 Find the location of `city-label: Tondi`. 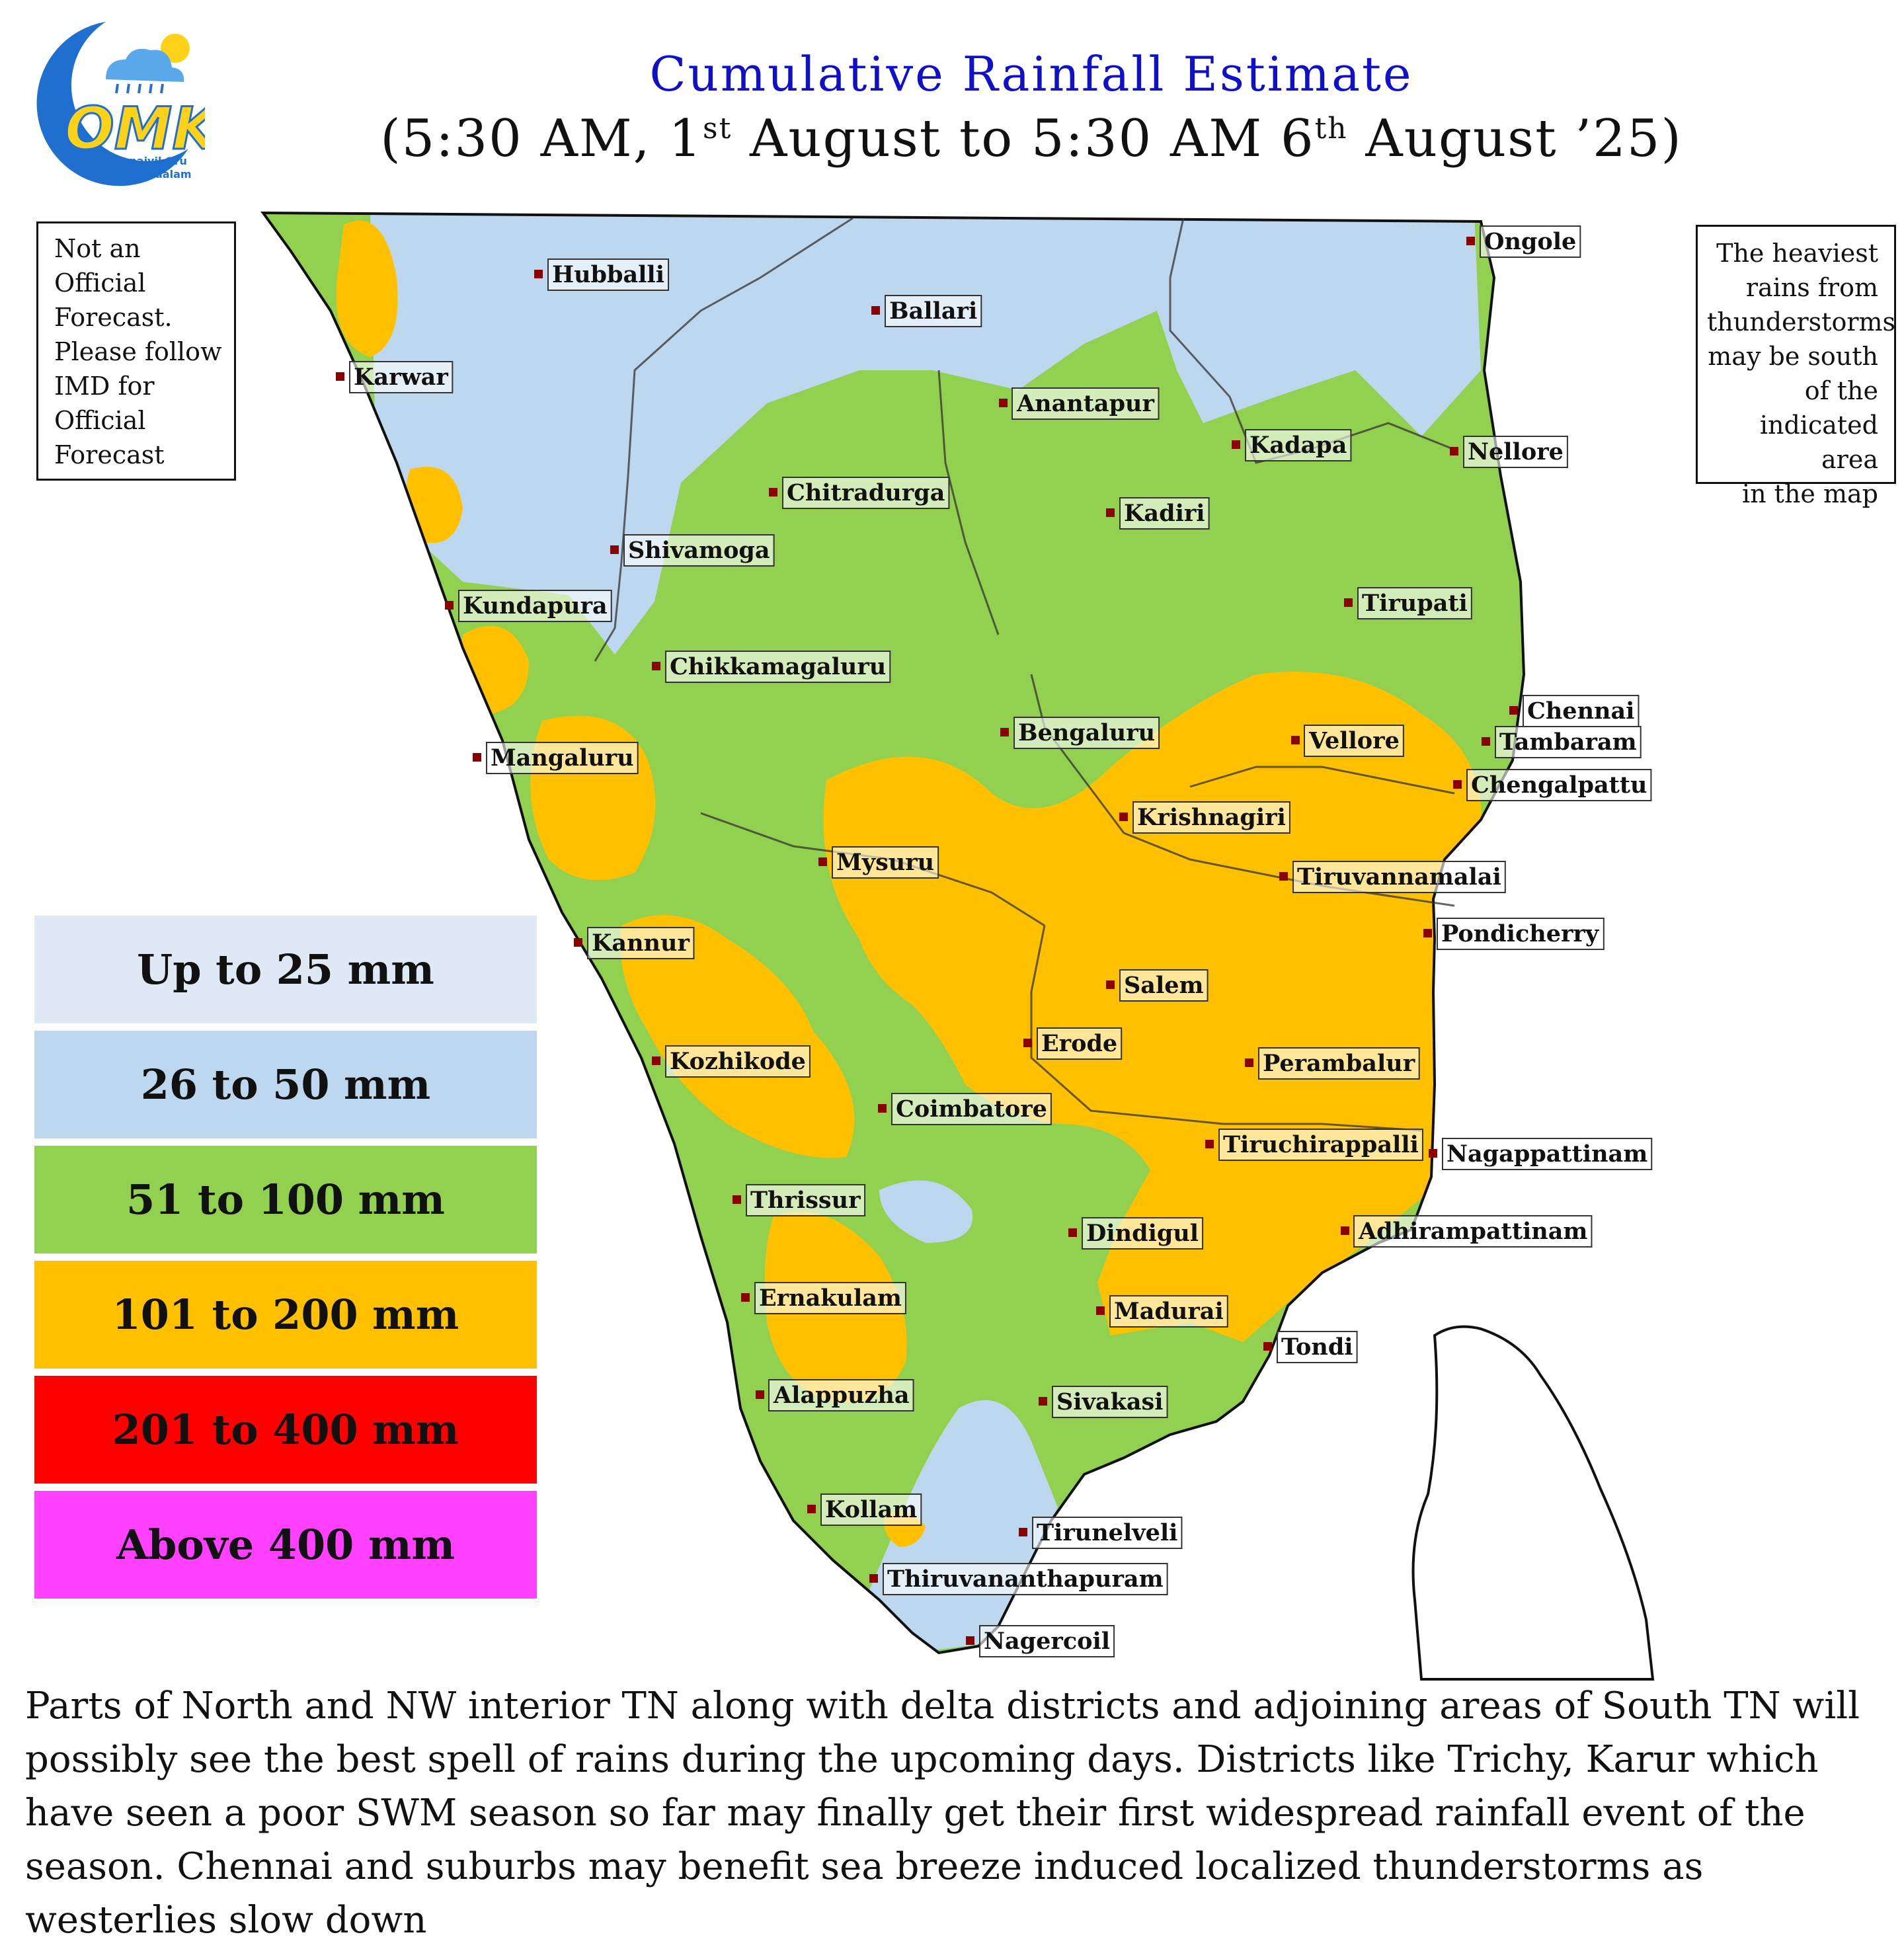

city-label: Tondi is located at coordinates (1317, 1347).